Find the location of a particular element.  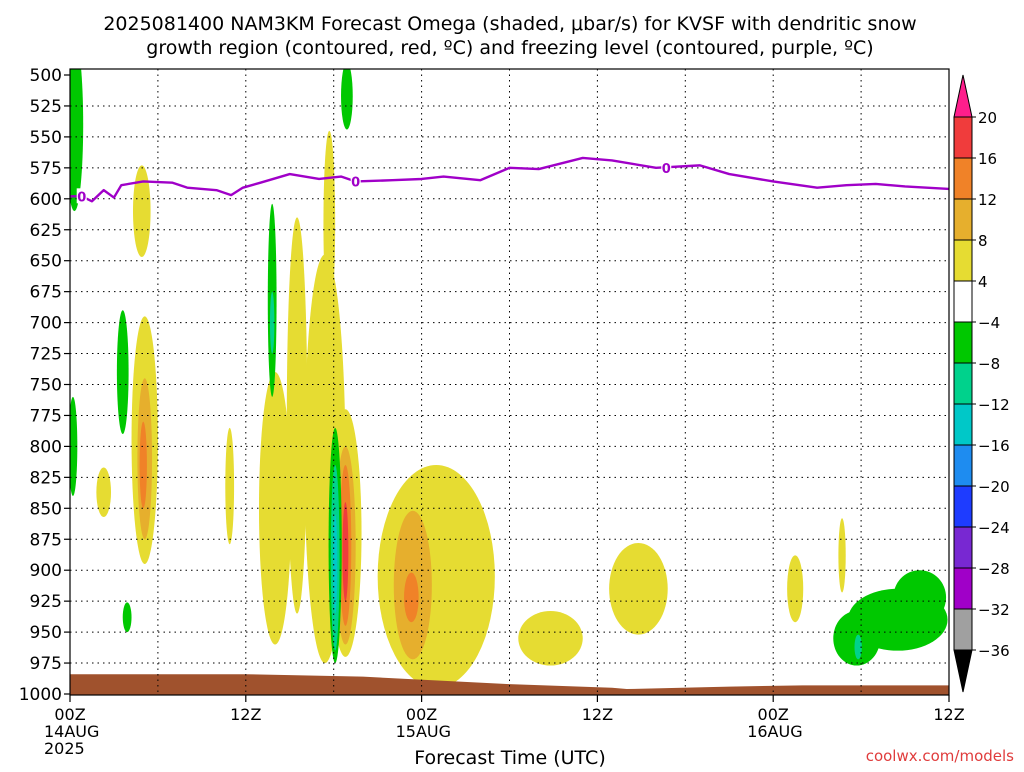

y-tick-label: 700 is located at coordinates (46, 324).